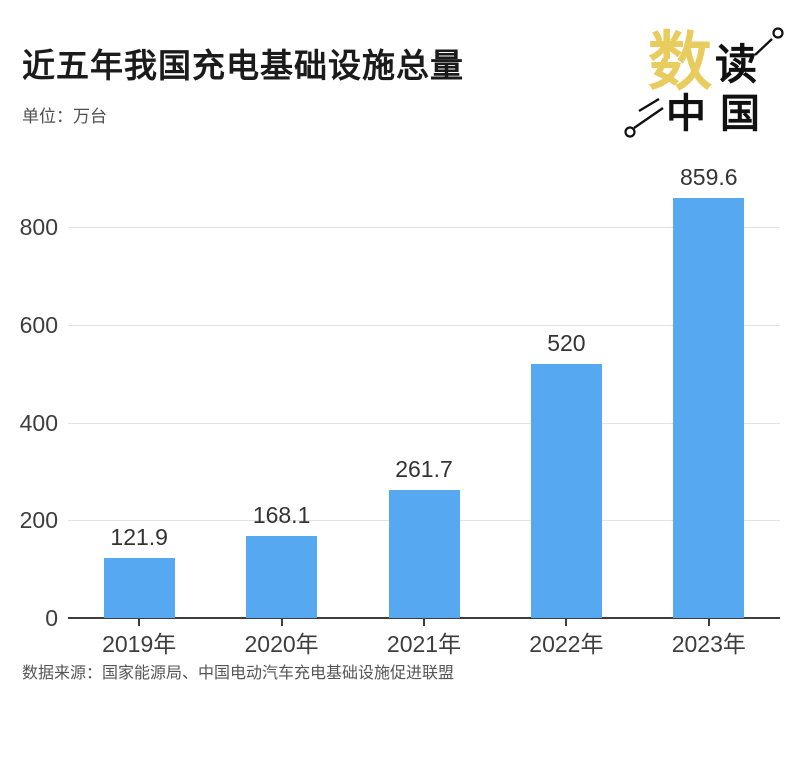 The height and width of the screenshot is (758, 800). I want to click on bar-2021年, so click(424, 554).